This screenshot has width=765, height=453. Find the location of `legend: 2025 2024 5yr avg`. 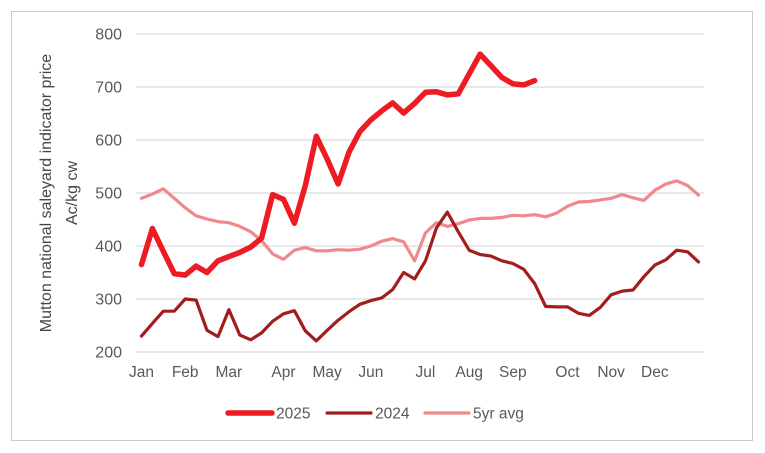

legend: 2025 2024 5yr avg is located at coordinates (374, 414).